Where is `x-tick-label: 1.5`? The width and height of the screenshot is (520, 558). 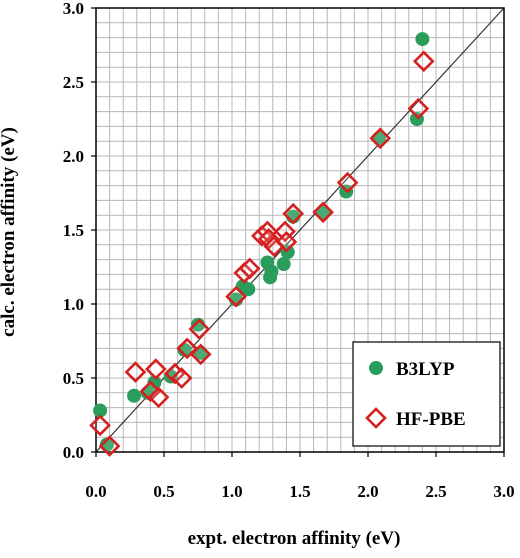 x-tick-label: 1.5 is located at coordinates (299, 491).